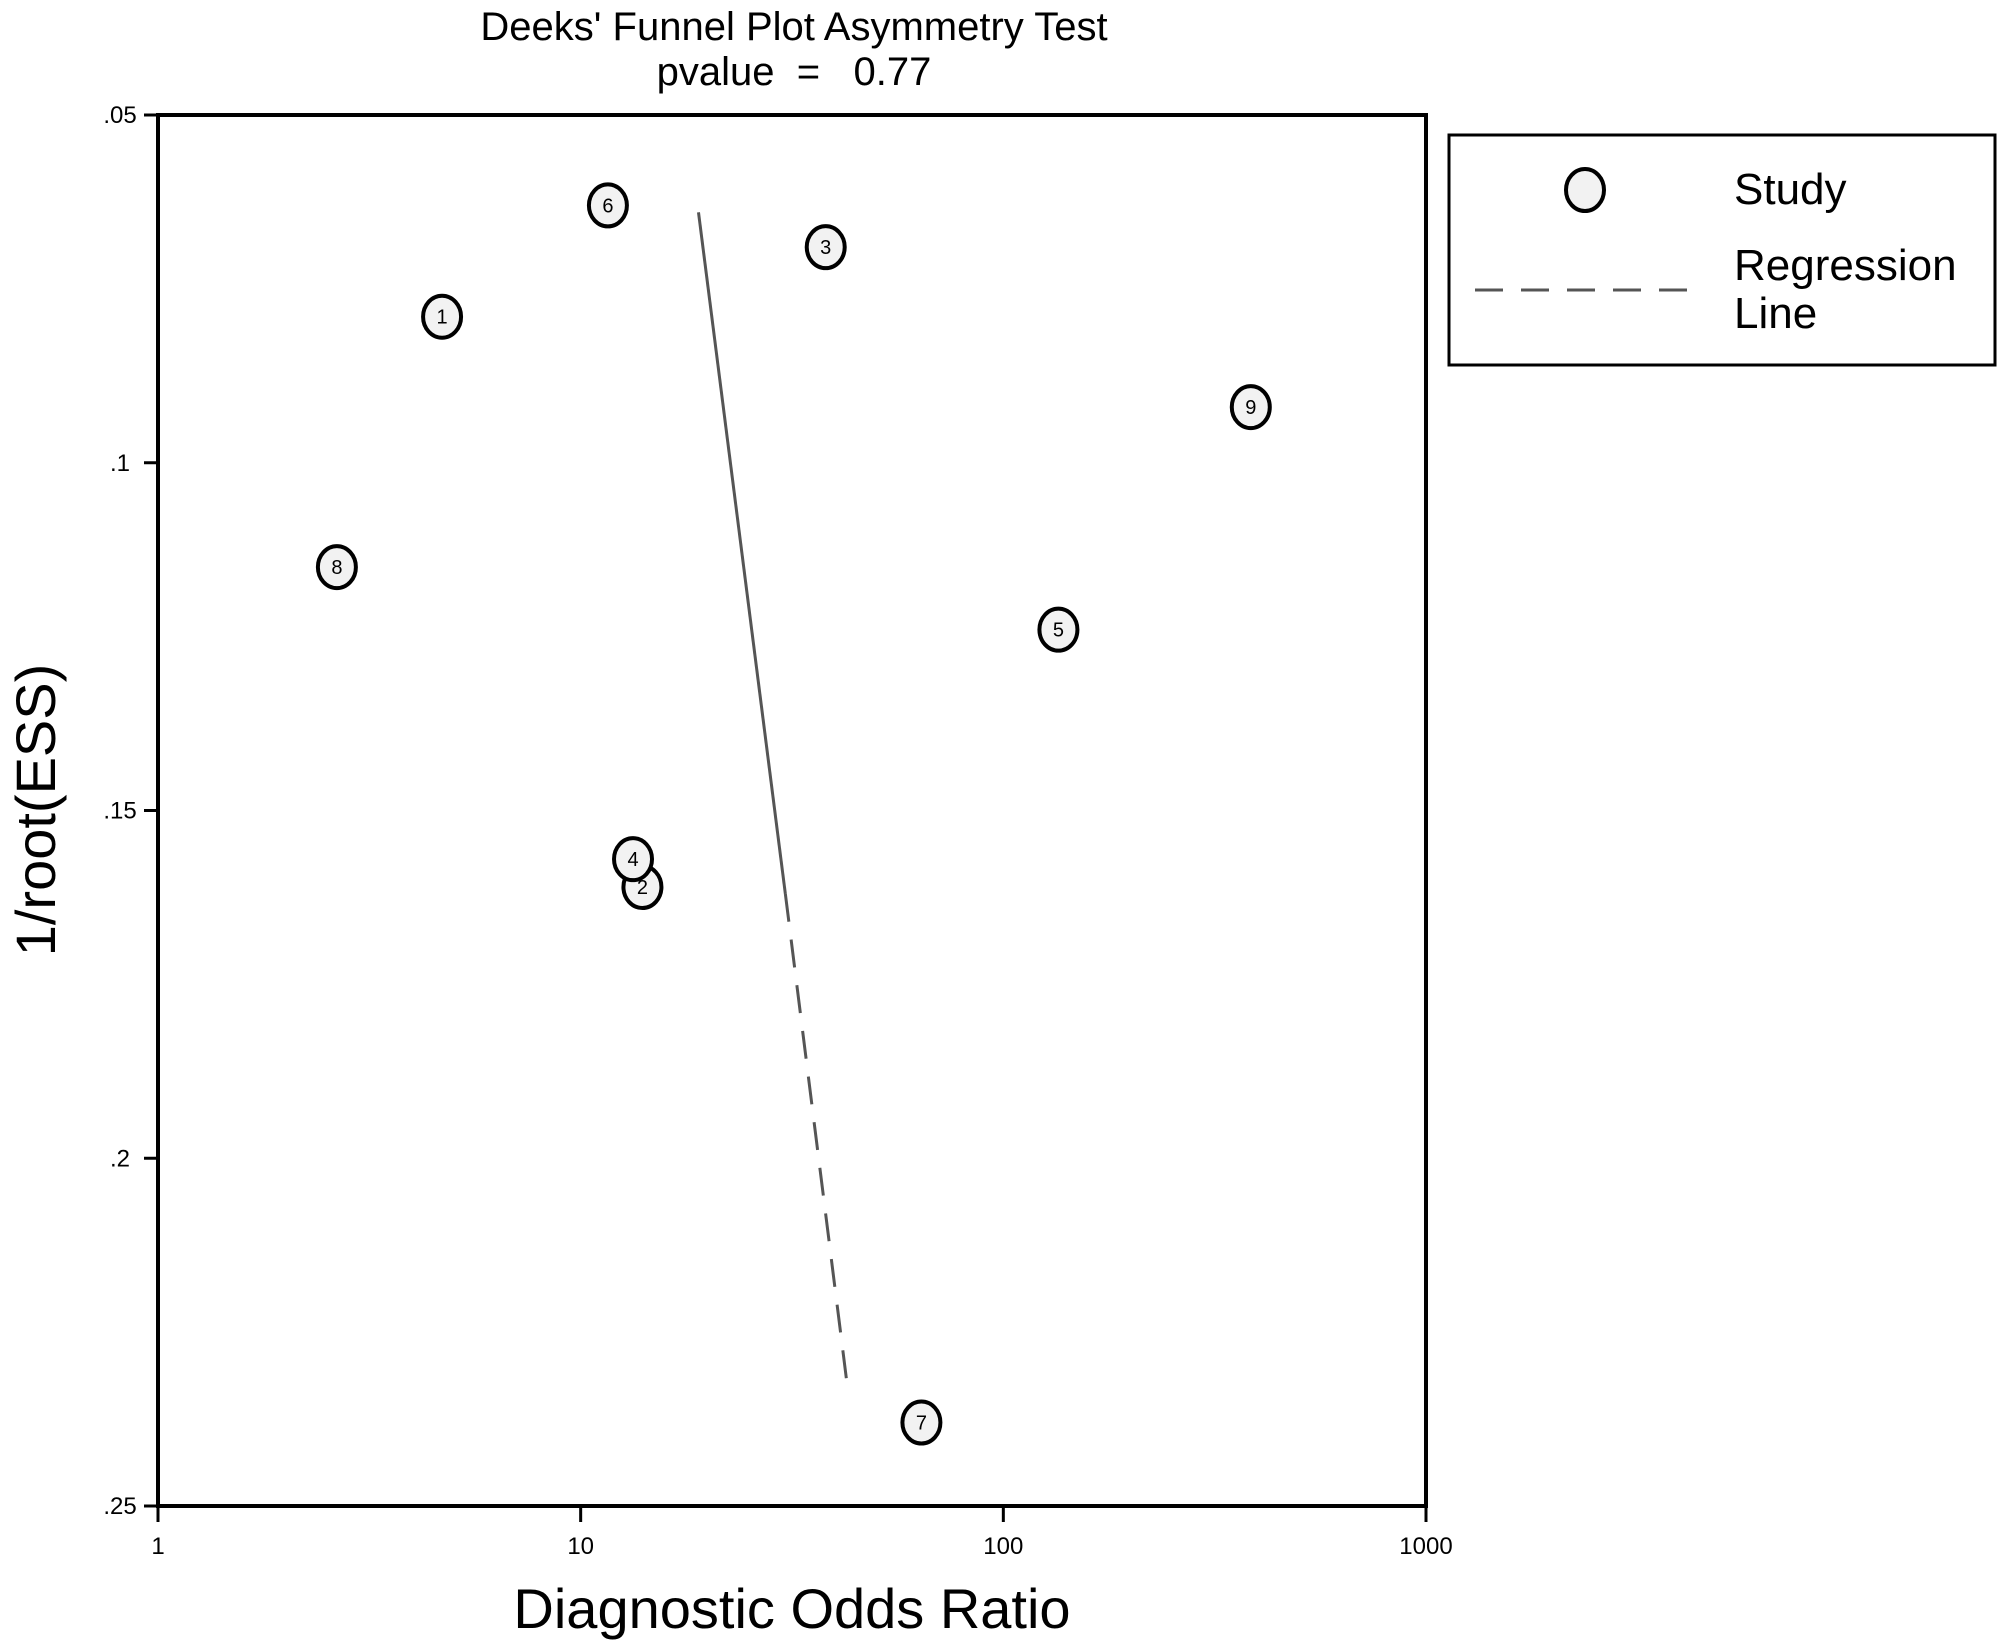  I want to click on study-point-label: 7, so click(921, 1424).